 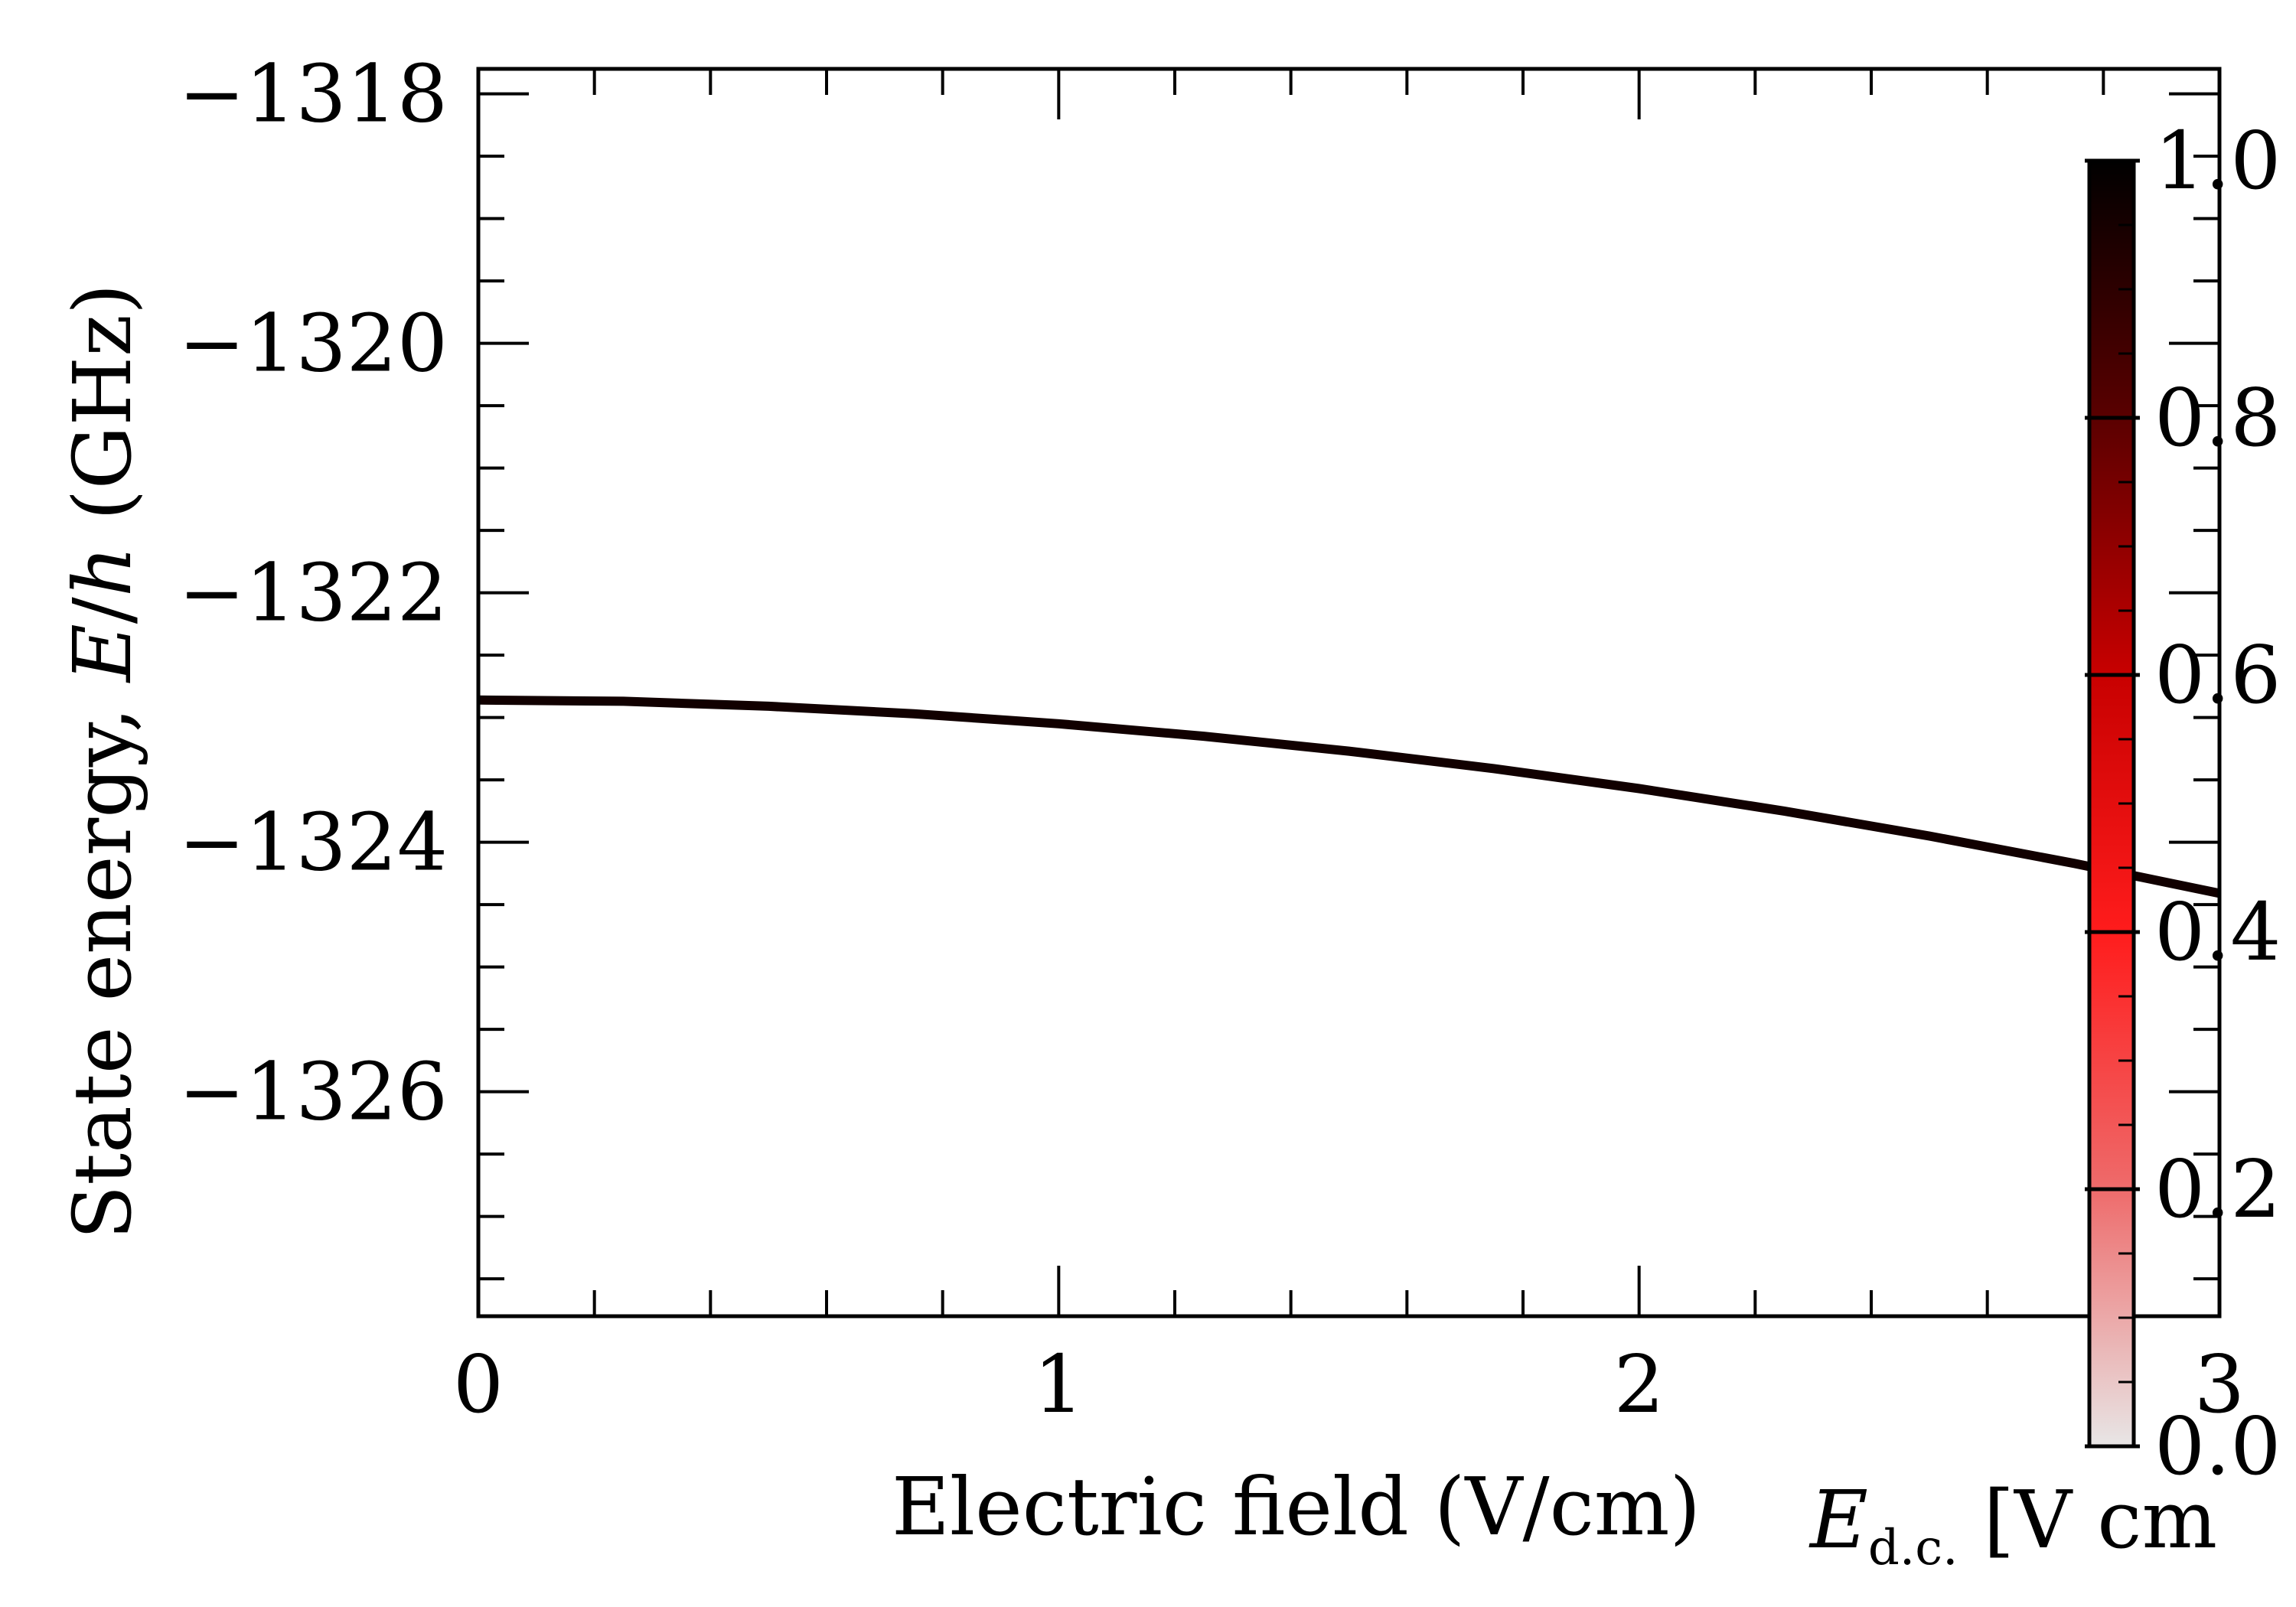 I want to click on y-tick-label: −1322, so click(x=313, y=593).